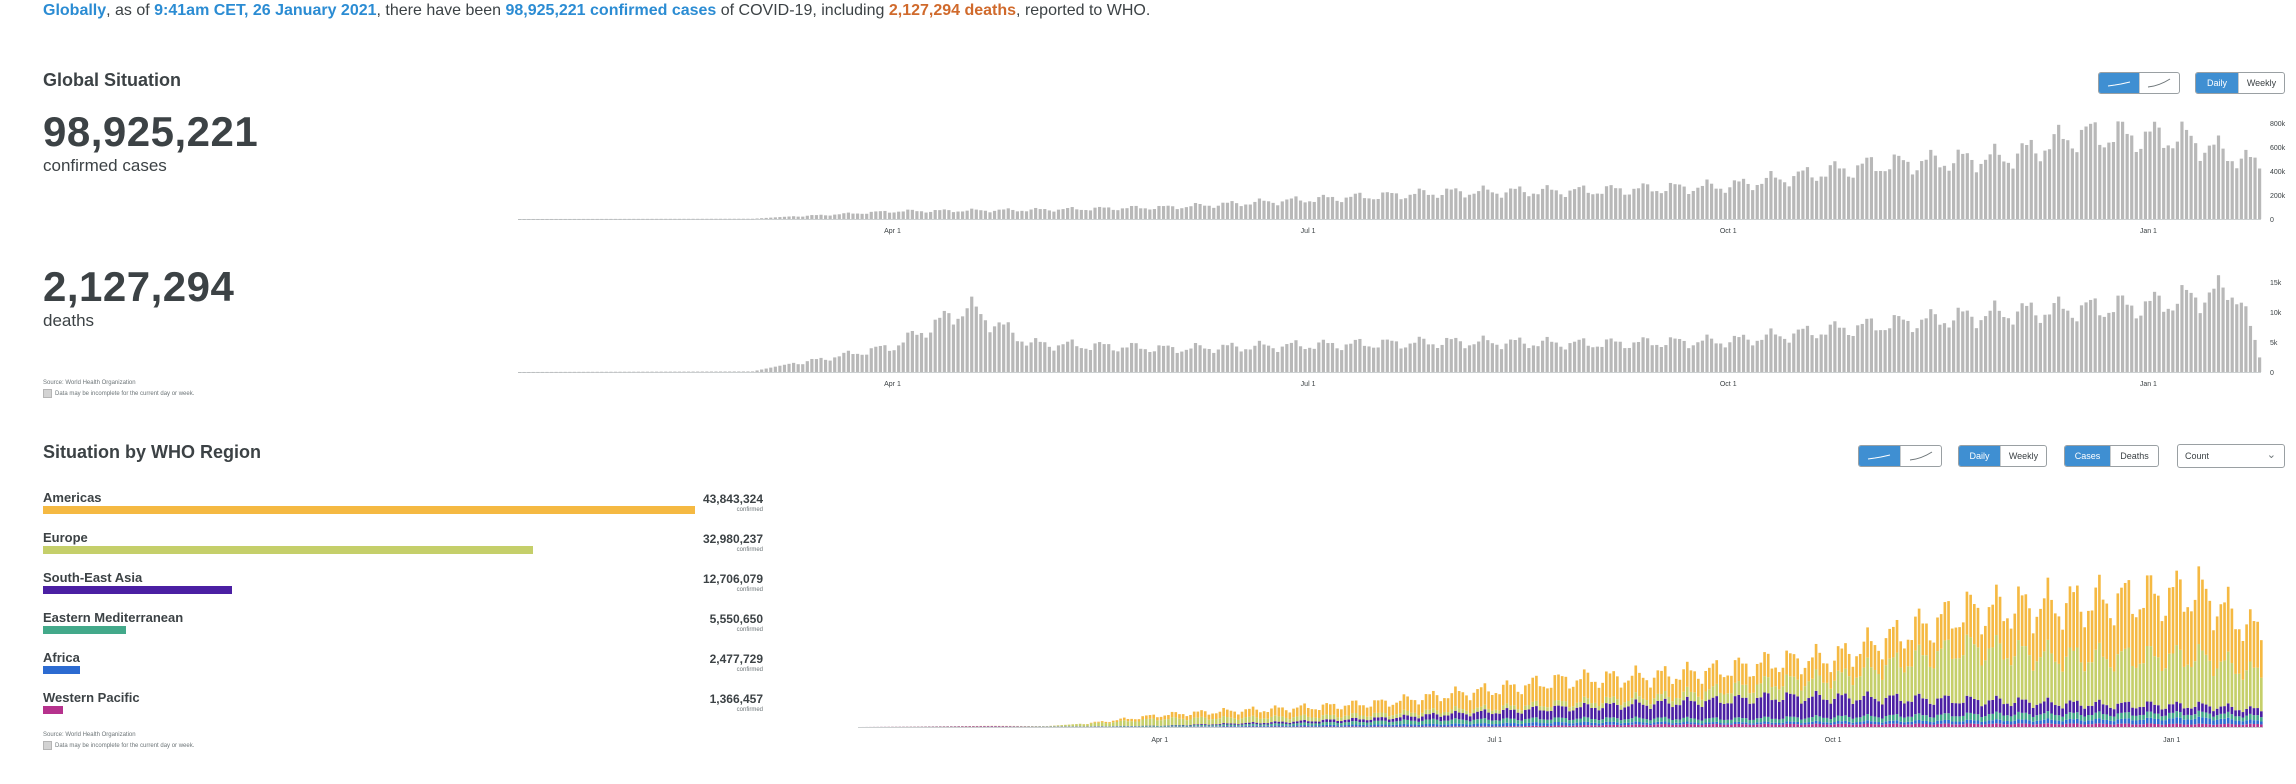  I want to click on linear-icon, so click(1879, 457).